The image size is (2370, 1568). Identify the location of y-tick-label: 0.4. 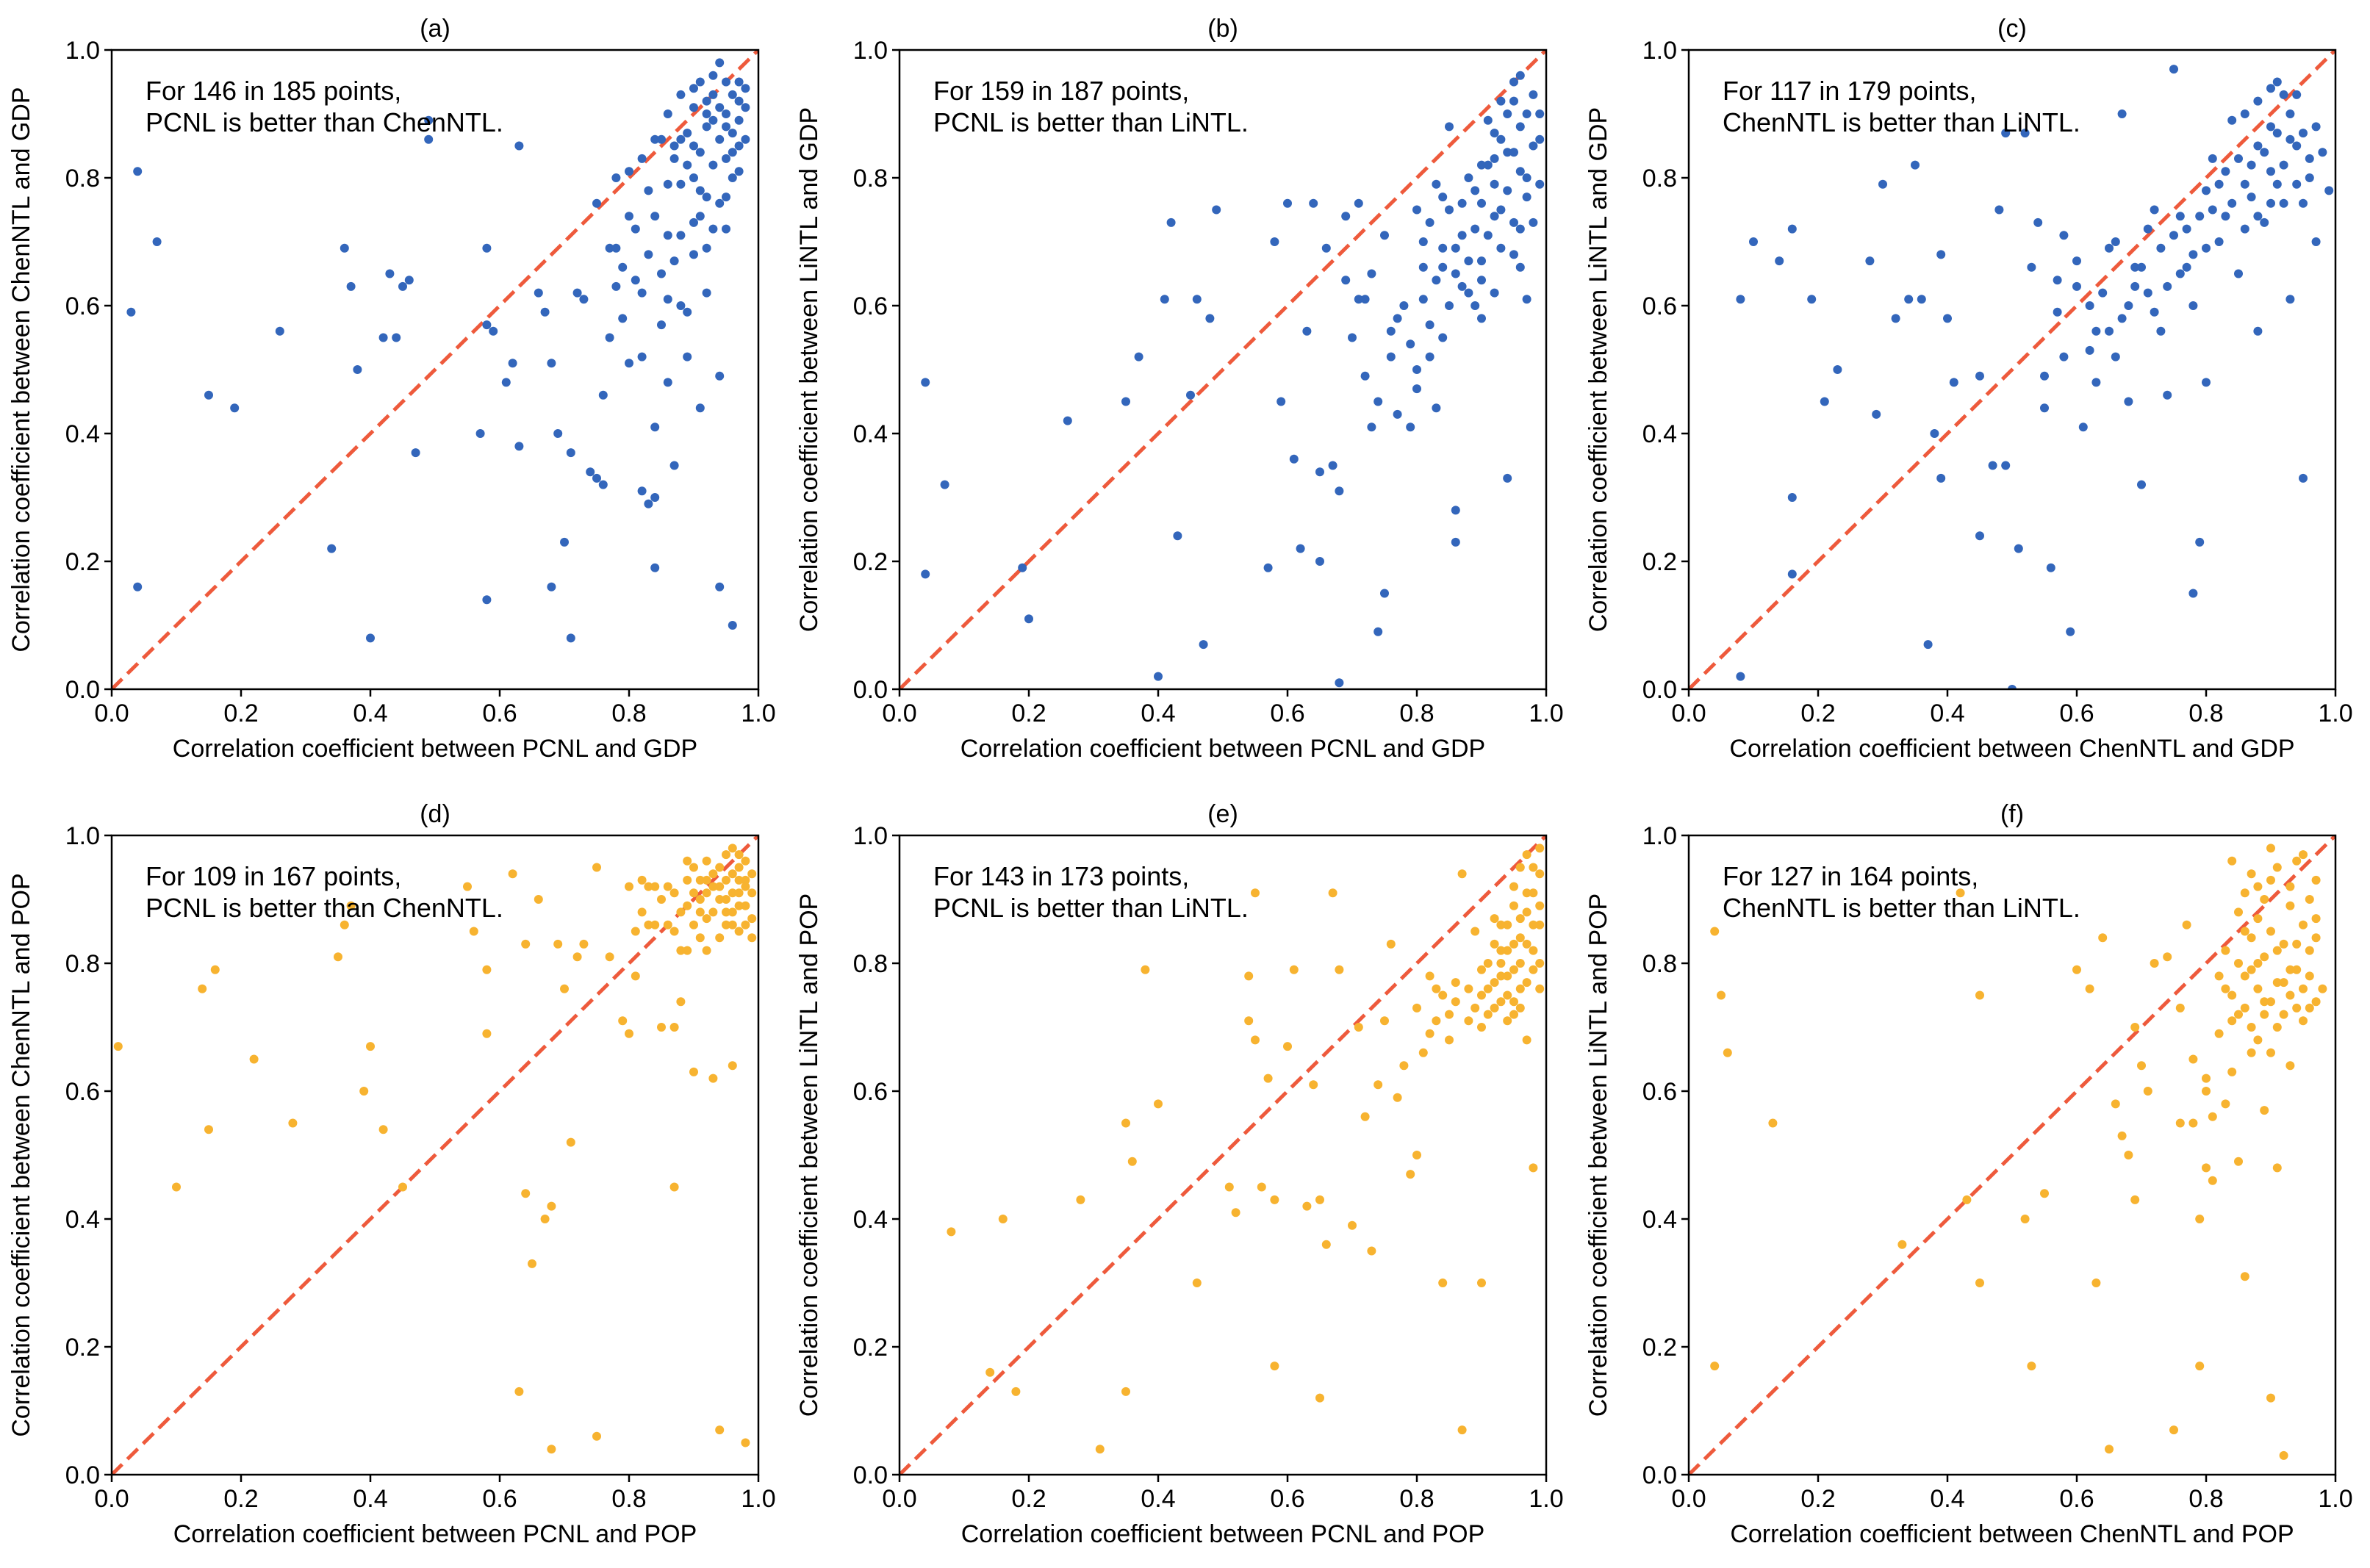
(1659, 1220).